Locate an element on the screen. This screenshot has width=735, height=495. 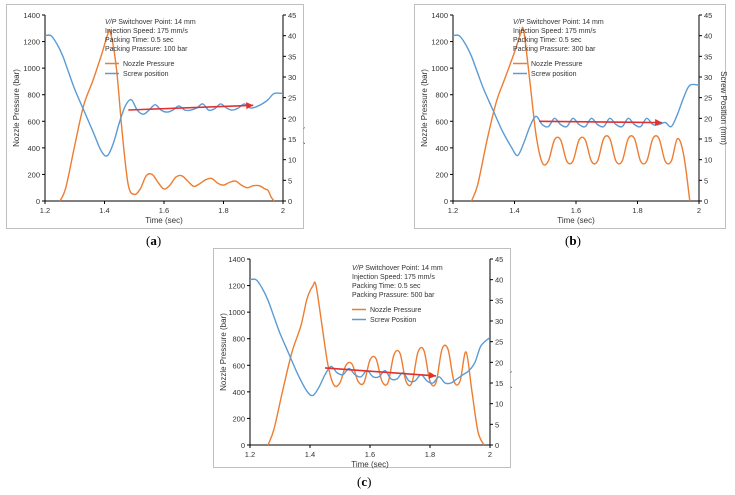
y-axis-label: Nozzle Pressure (bar) is located at coordinates (223, 352).